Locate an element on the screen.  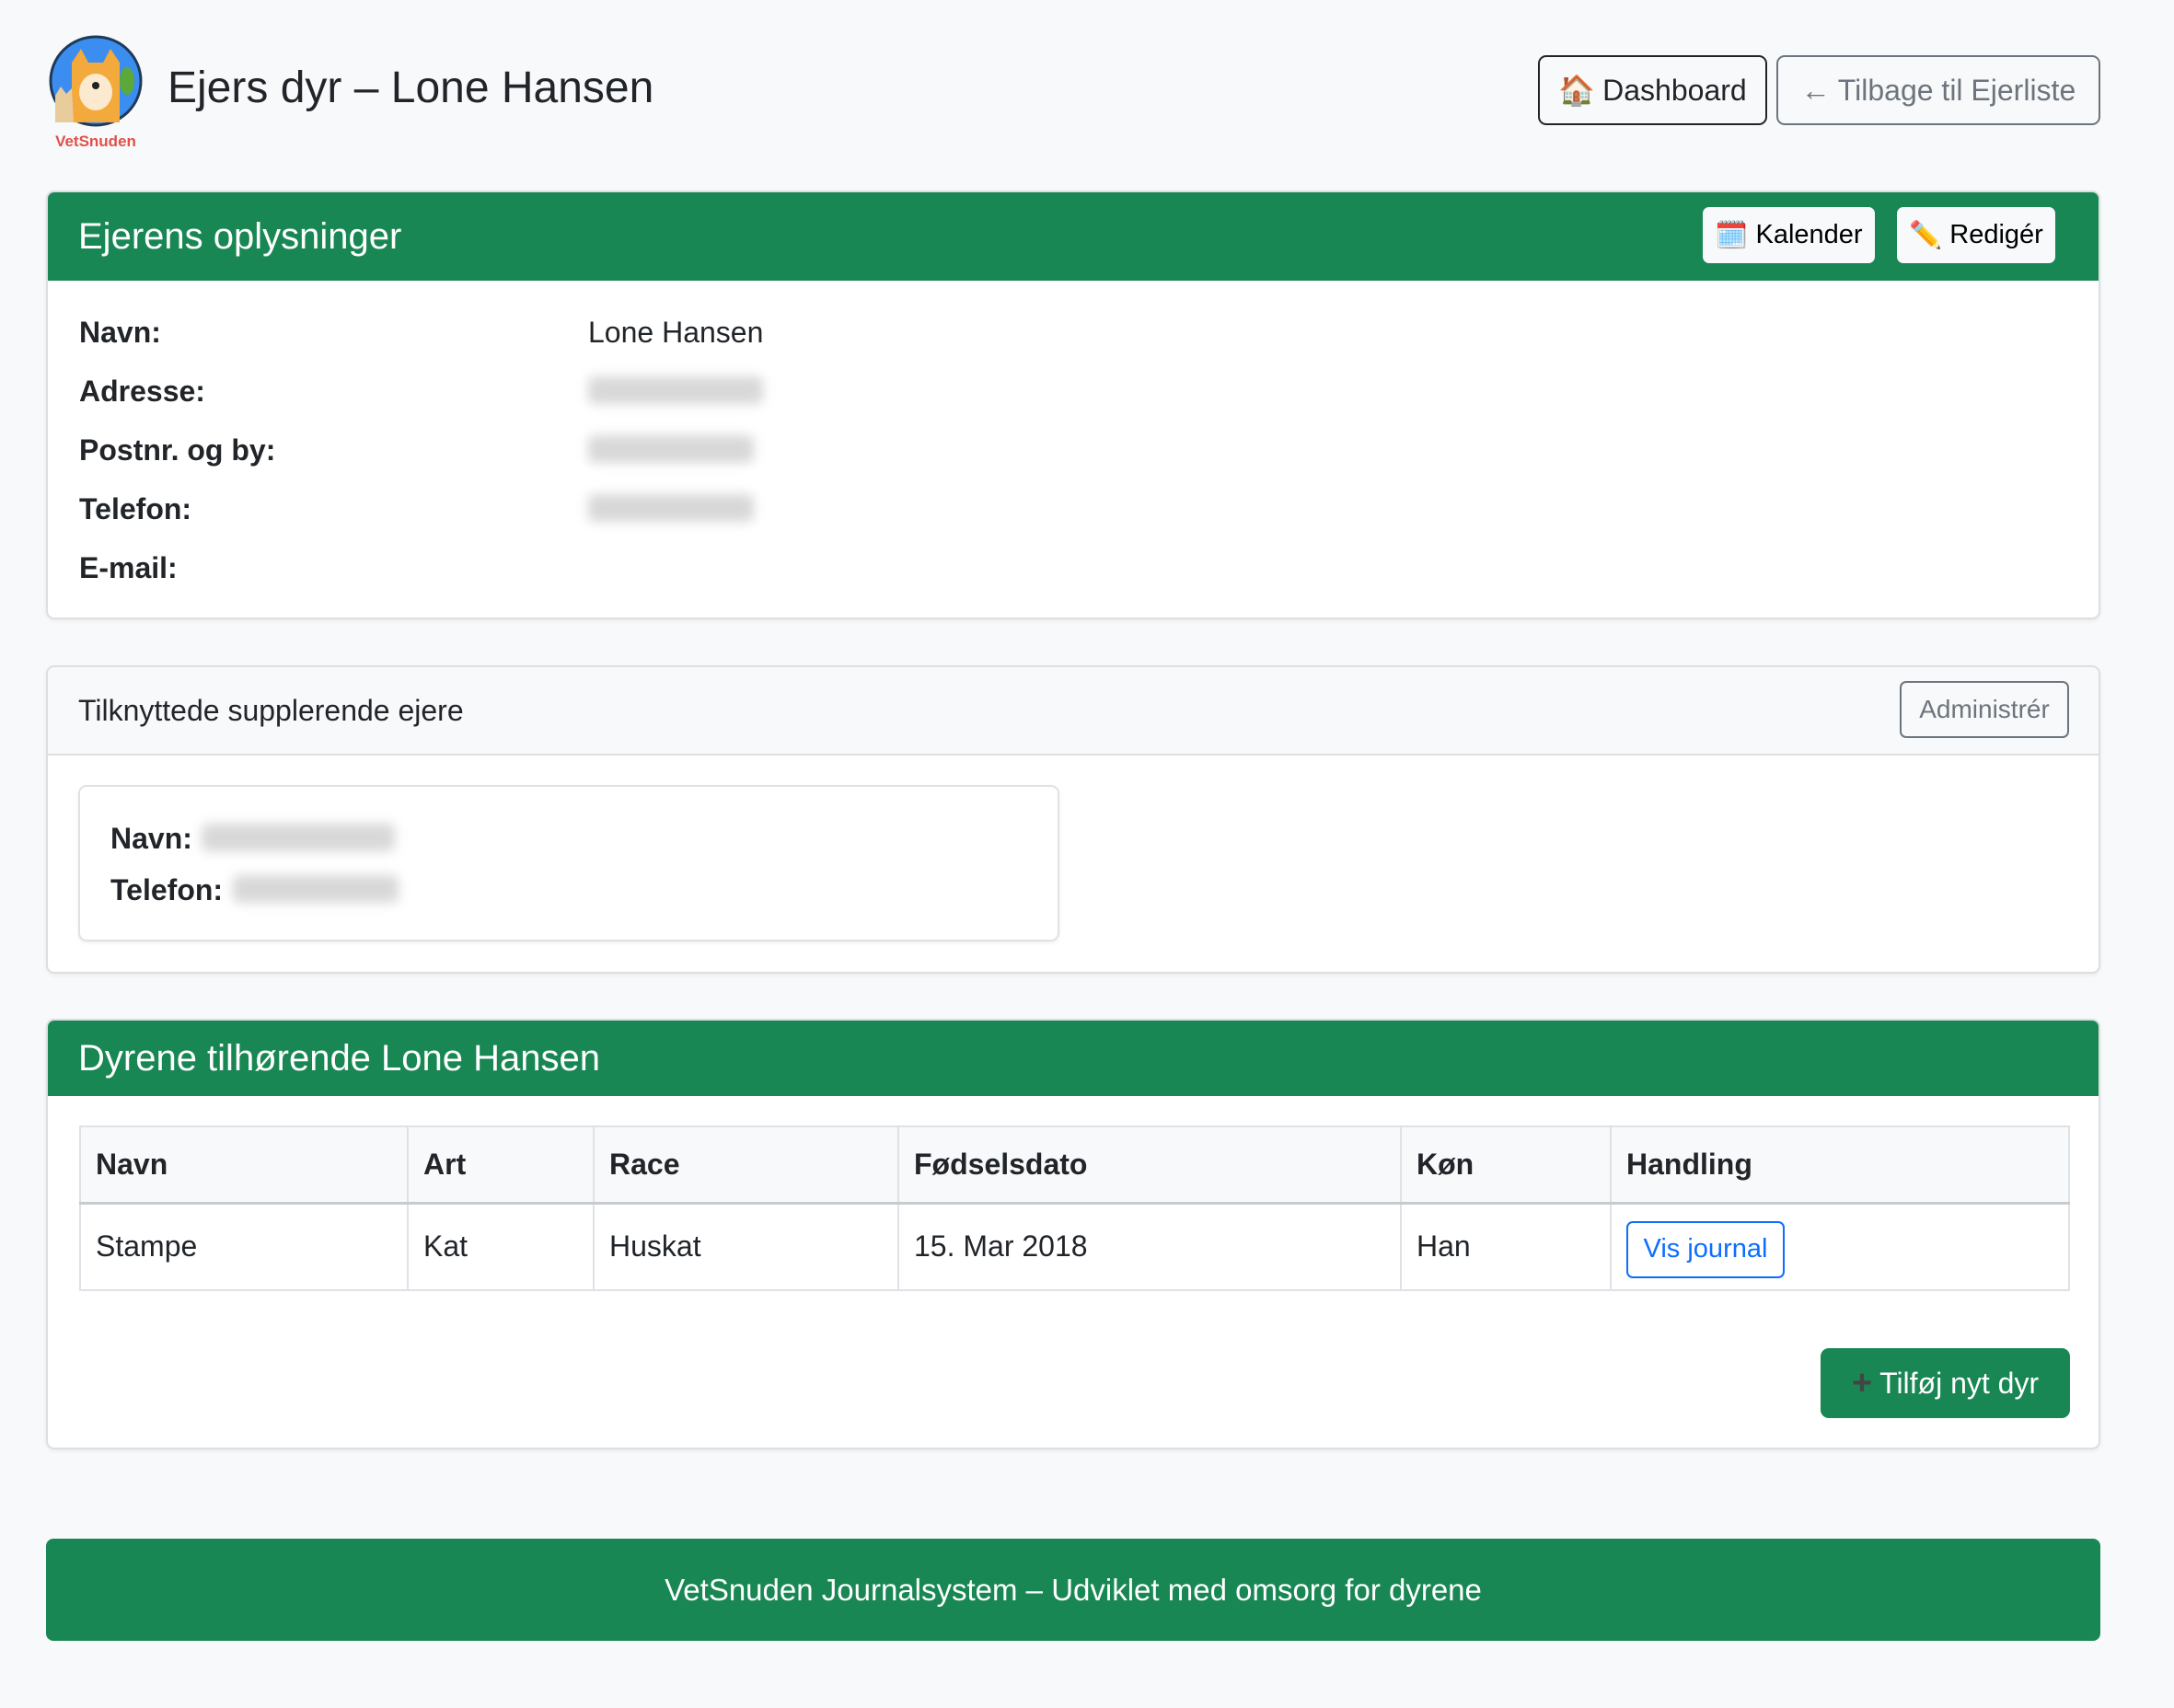
cell-sex: Han is located at coordinates (1506, 1246).